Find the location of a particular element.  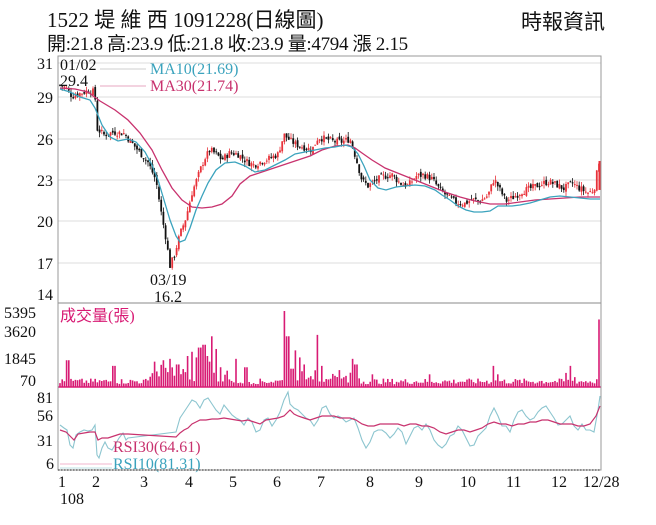

x-tick-label: 12/28 is located at coordinates (601, 482).